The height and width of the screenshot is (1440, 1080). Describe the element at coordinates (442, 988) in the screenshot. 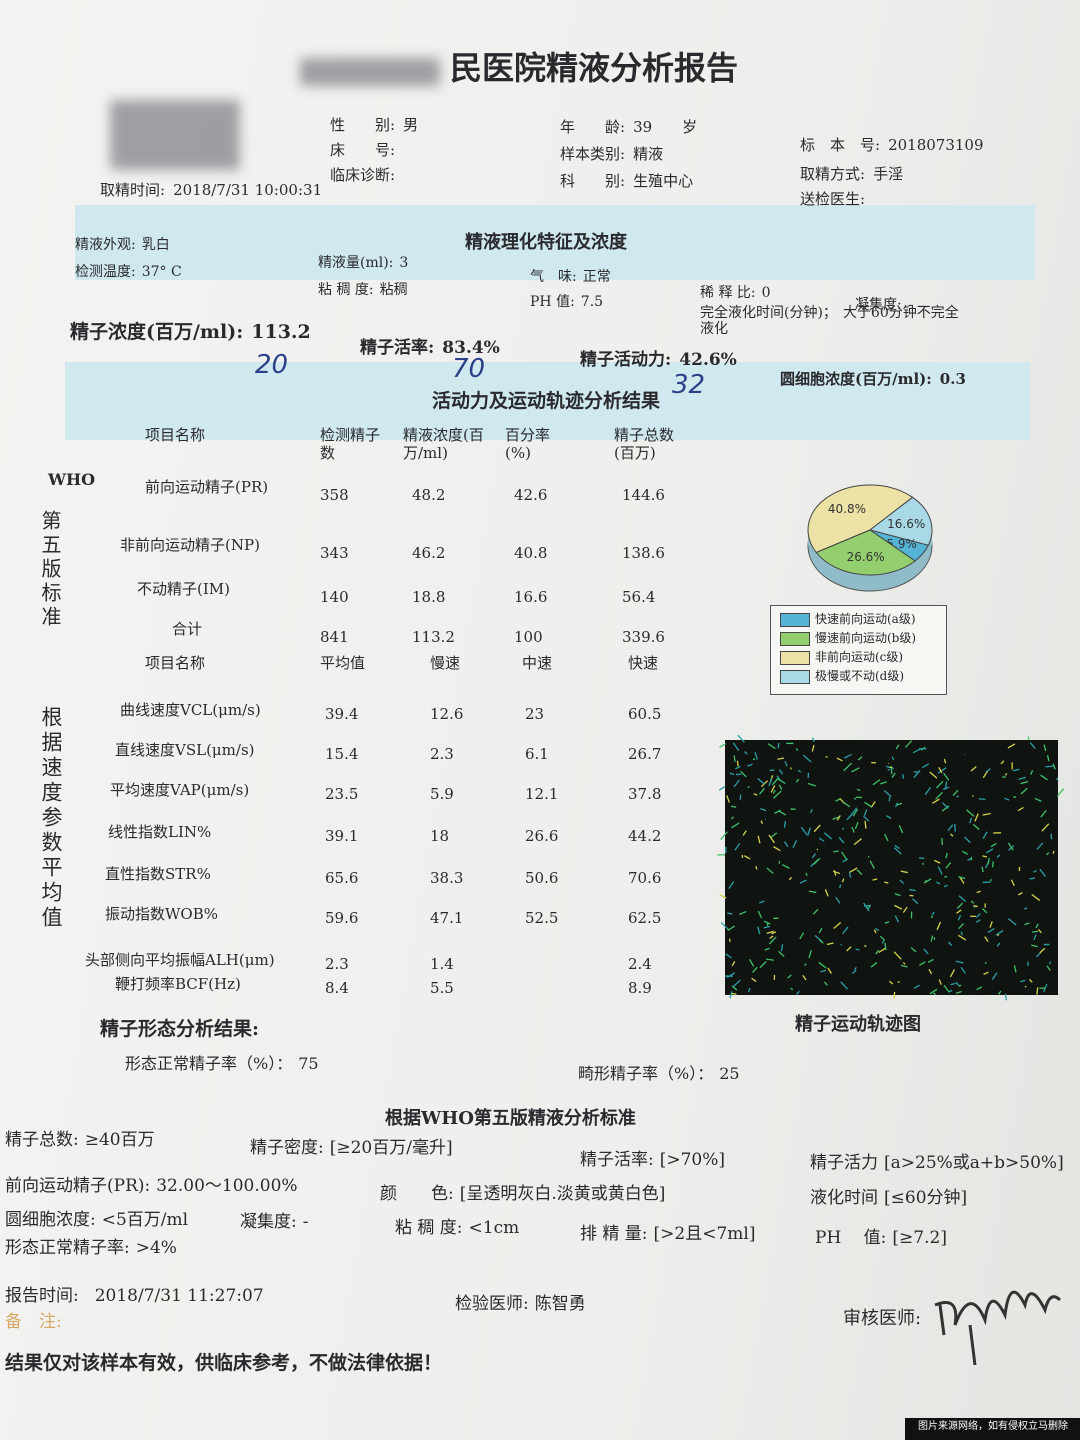

I see `table-cell: 5.5` at that location.